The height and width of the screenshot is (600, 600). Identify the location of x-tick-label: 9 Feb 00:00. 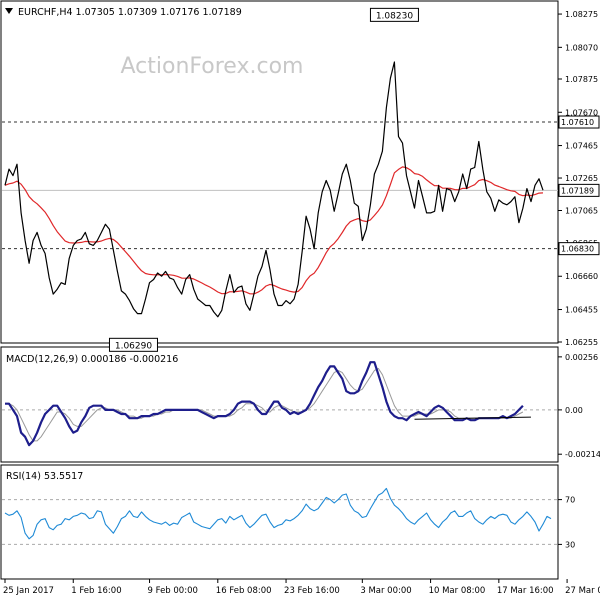
(173, 591).